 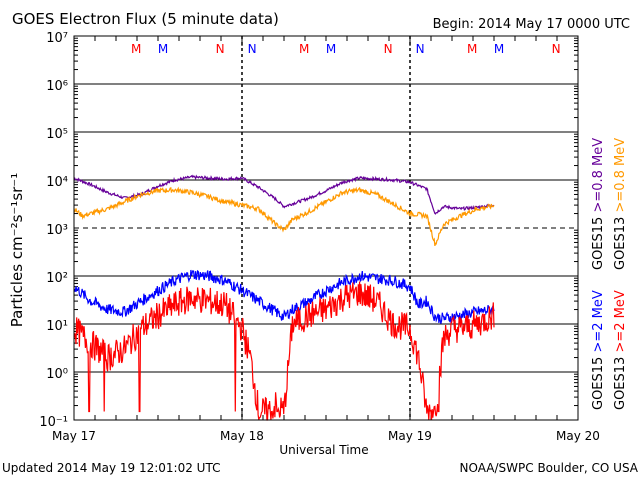 I want to click on y-tick-label: 10³, so click(x=57, y=230).